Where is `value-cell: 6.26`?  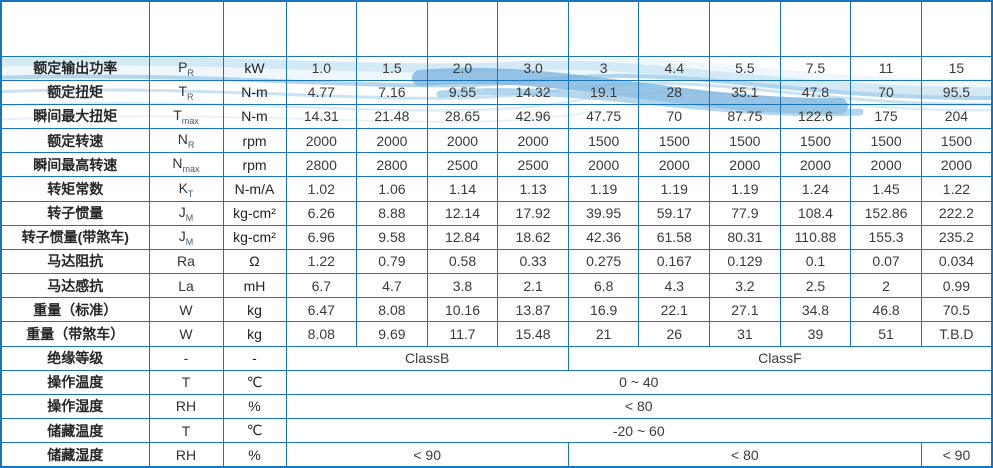 value-cell: 6.26 is located at coordinates (321, 213).